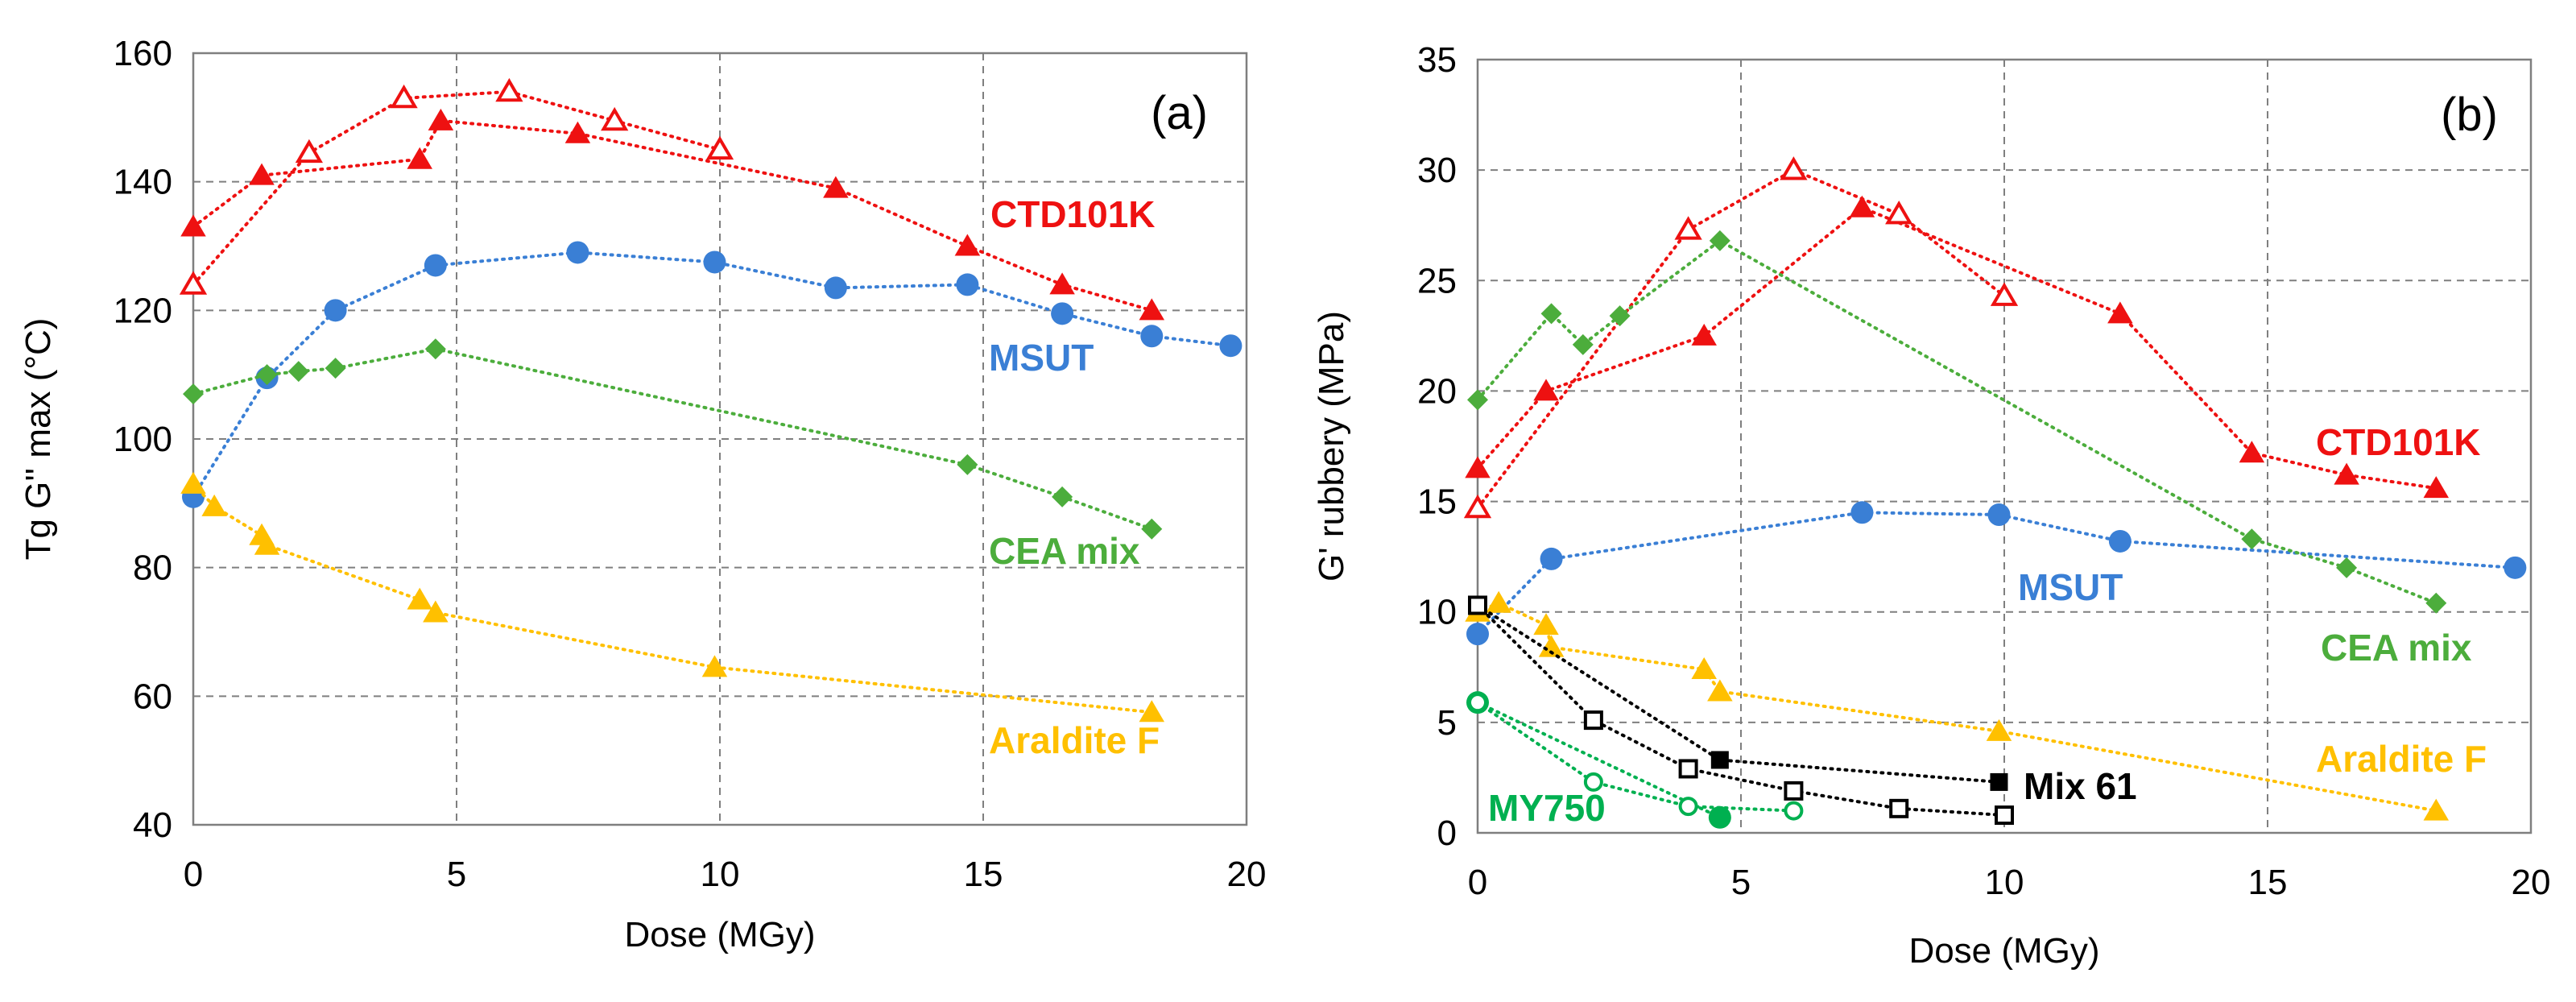  I want to click on y-tick-label: 5, so click(1447, 723).